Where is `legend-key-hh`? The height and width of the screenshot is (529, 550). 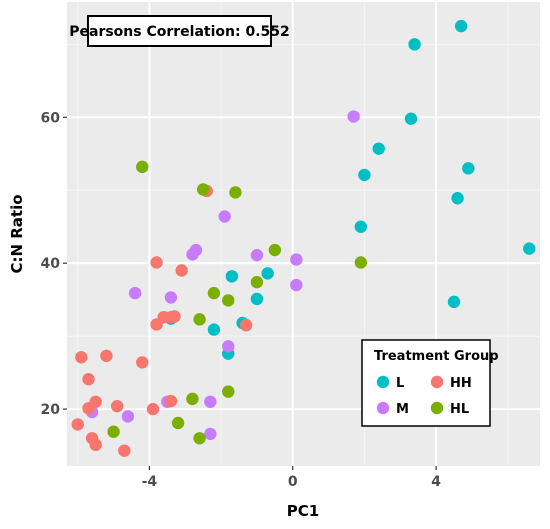
legend-key-hh is located at coordinates (437, 382).